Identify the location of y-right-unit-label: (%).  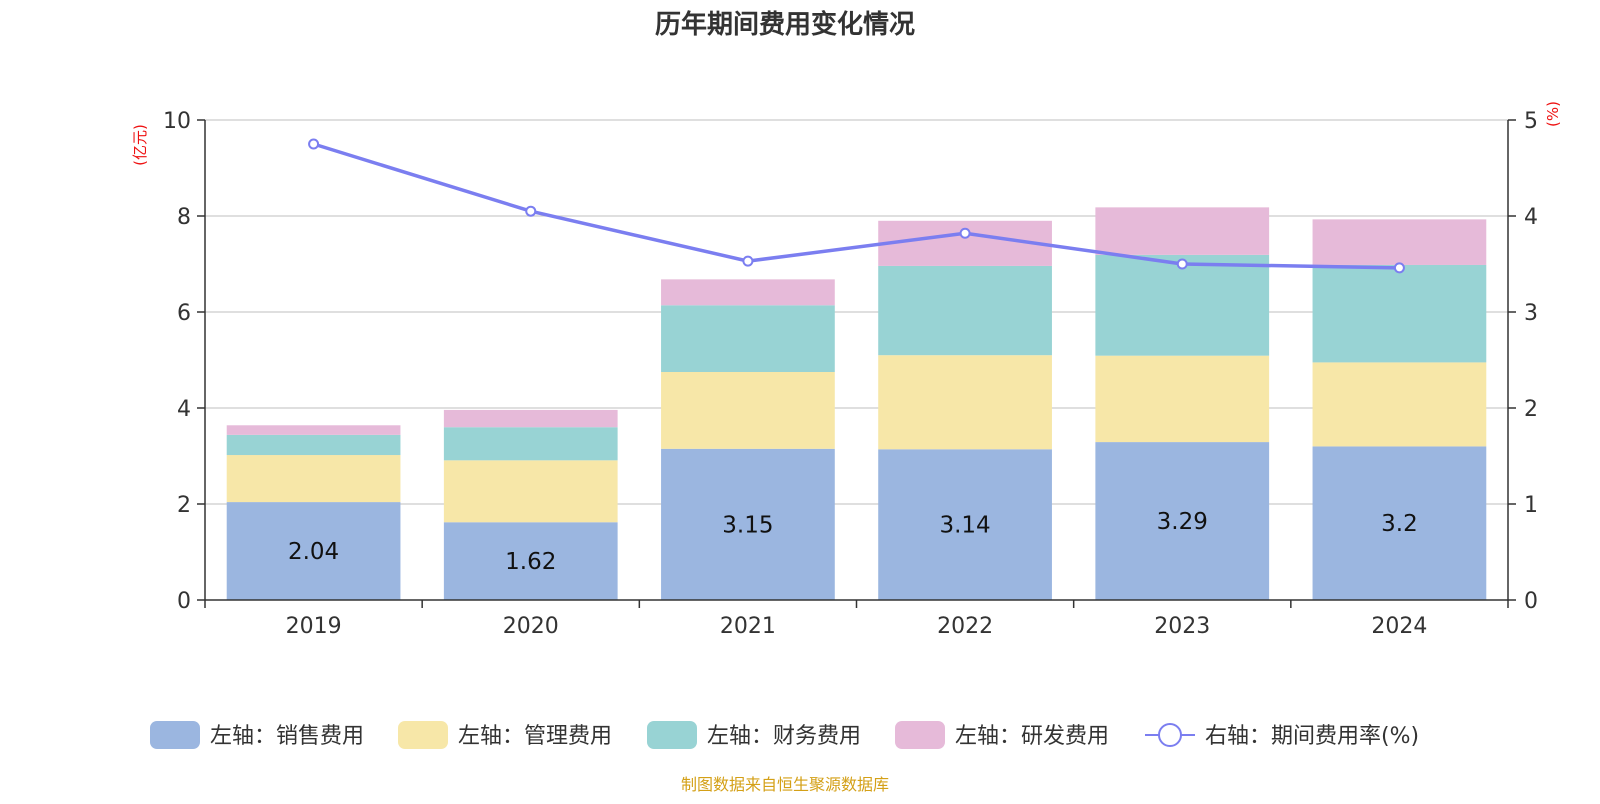
(1553, 114).